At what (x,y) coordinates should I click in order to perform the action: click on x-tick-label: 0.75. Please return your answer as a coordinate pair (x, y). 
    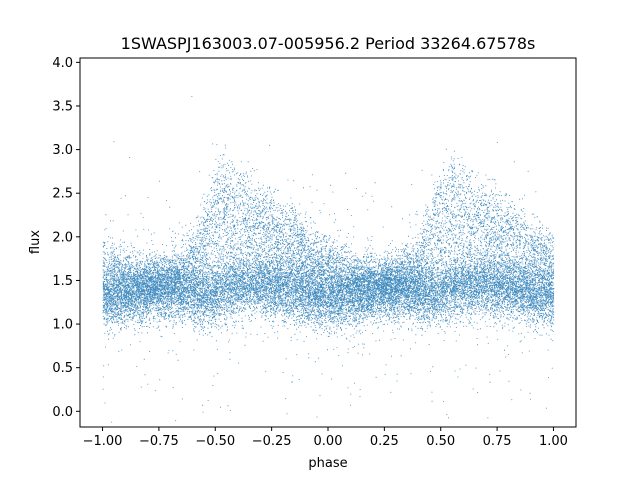
    Looking at the image, I should click on (497, 441).